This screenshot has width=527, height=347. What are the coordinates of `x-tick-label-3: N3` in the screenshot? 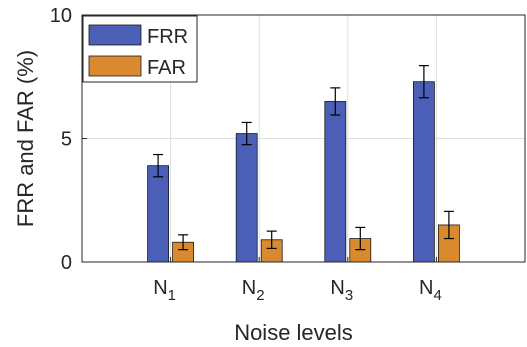 It's located at (341, 290).